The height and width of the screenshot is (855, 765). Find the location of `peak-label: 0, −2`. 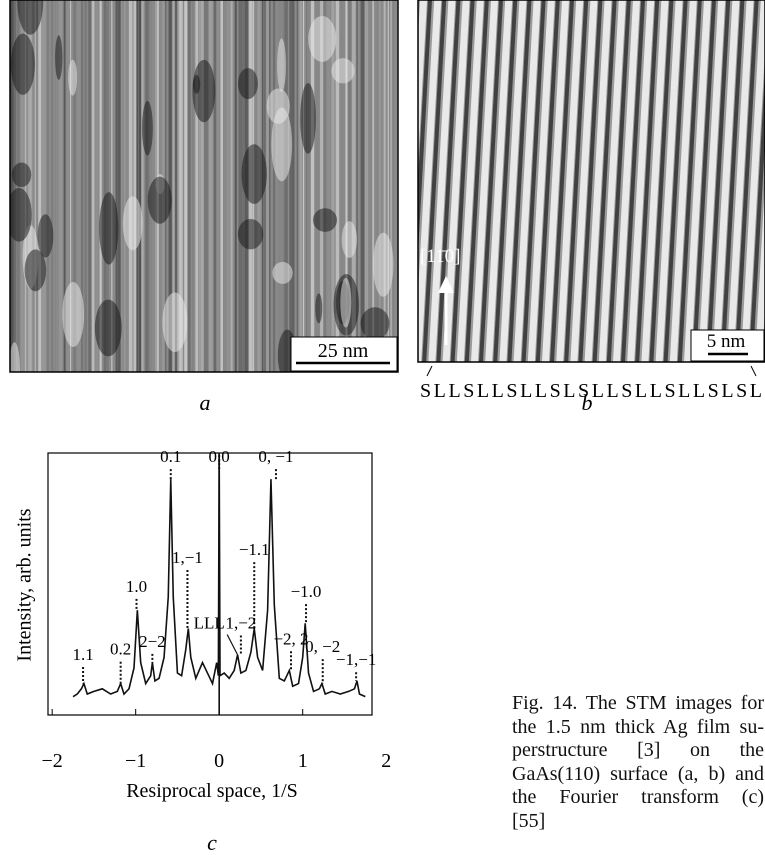

peak-label: 0, −2 is located at coordinates (322, 646).